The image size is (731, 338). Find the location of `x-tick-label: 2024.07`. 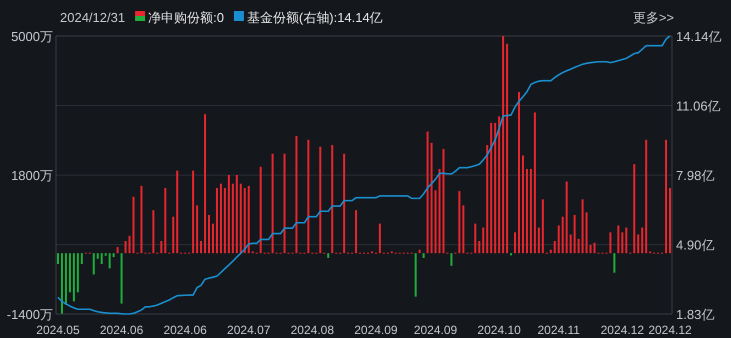

x-tick-label: 2024.07 is located at coordinates (249, 330).